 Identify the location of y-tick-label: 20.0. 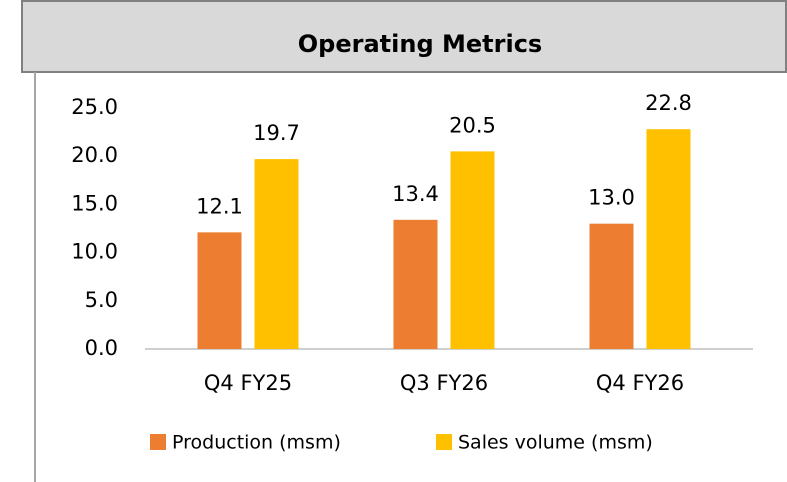
(94, 155).